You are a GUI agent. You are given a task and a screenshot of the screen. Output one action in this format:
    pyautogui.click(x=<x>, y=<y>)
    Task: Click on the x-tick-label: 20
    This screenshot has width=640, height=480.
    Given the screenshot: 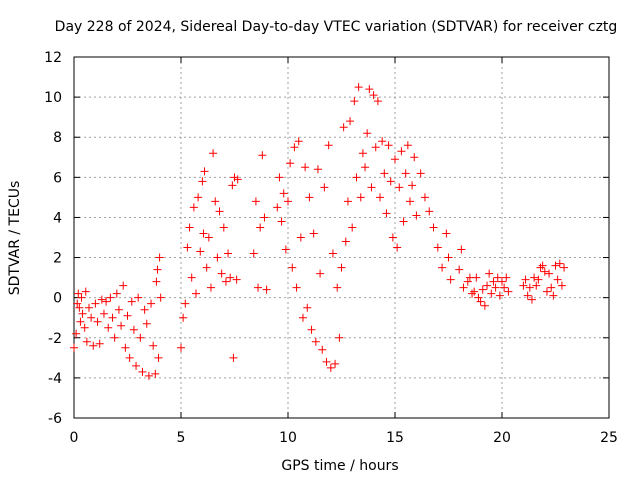 What is the action you would take?
    pyautogui.click(x=502, y=438)
    